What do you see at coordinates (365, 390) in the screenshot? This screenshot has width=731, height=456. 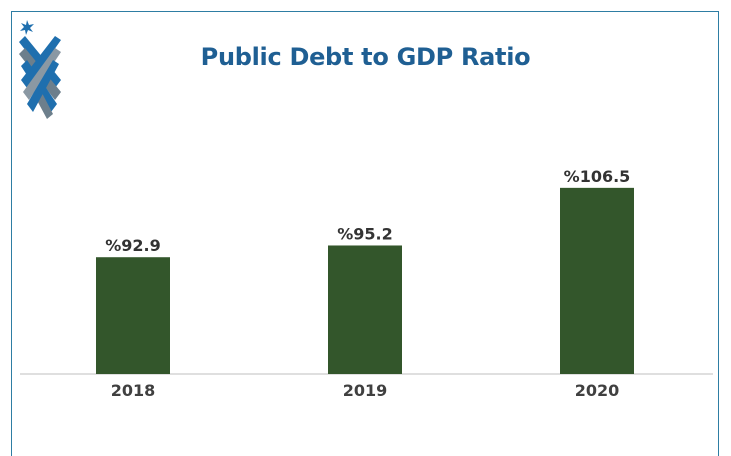 I see `x-tick-label-2019: 2019` at bounding box center [365, 390].